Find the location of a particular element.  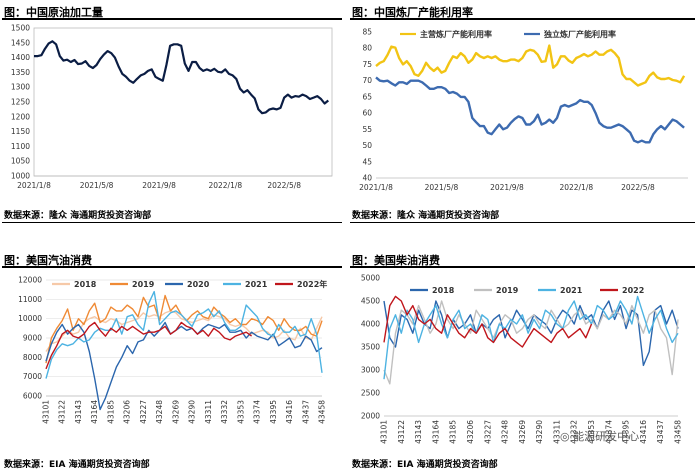

wechat-icon: ◎ is located at coordinates (567, 436).